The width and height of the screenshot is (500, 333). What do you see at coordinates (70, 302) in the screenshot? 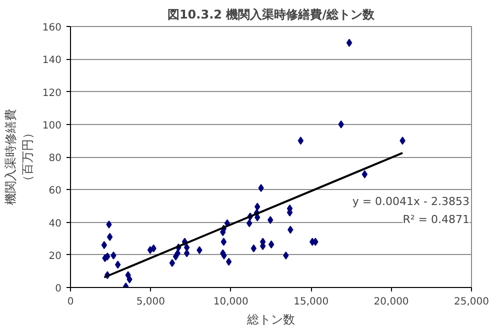
I see `x-tick-label: 0` at bounding box center [70, 302].